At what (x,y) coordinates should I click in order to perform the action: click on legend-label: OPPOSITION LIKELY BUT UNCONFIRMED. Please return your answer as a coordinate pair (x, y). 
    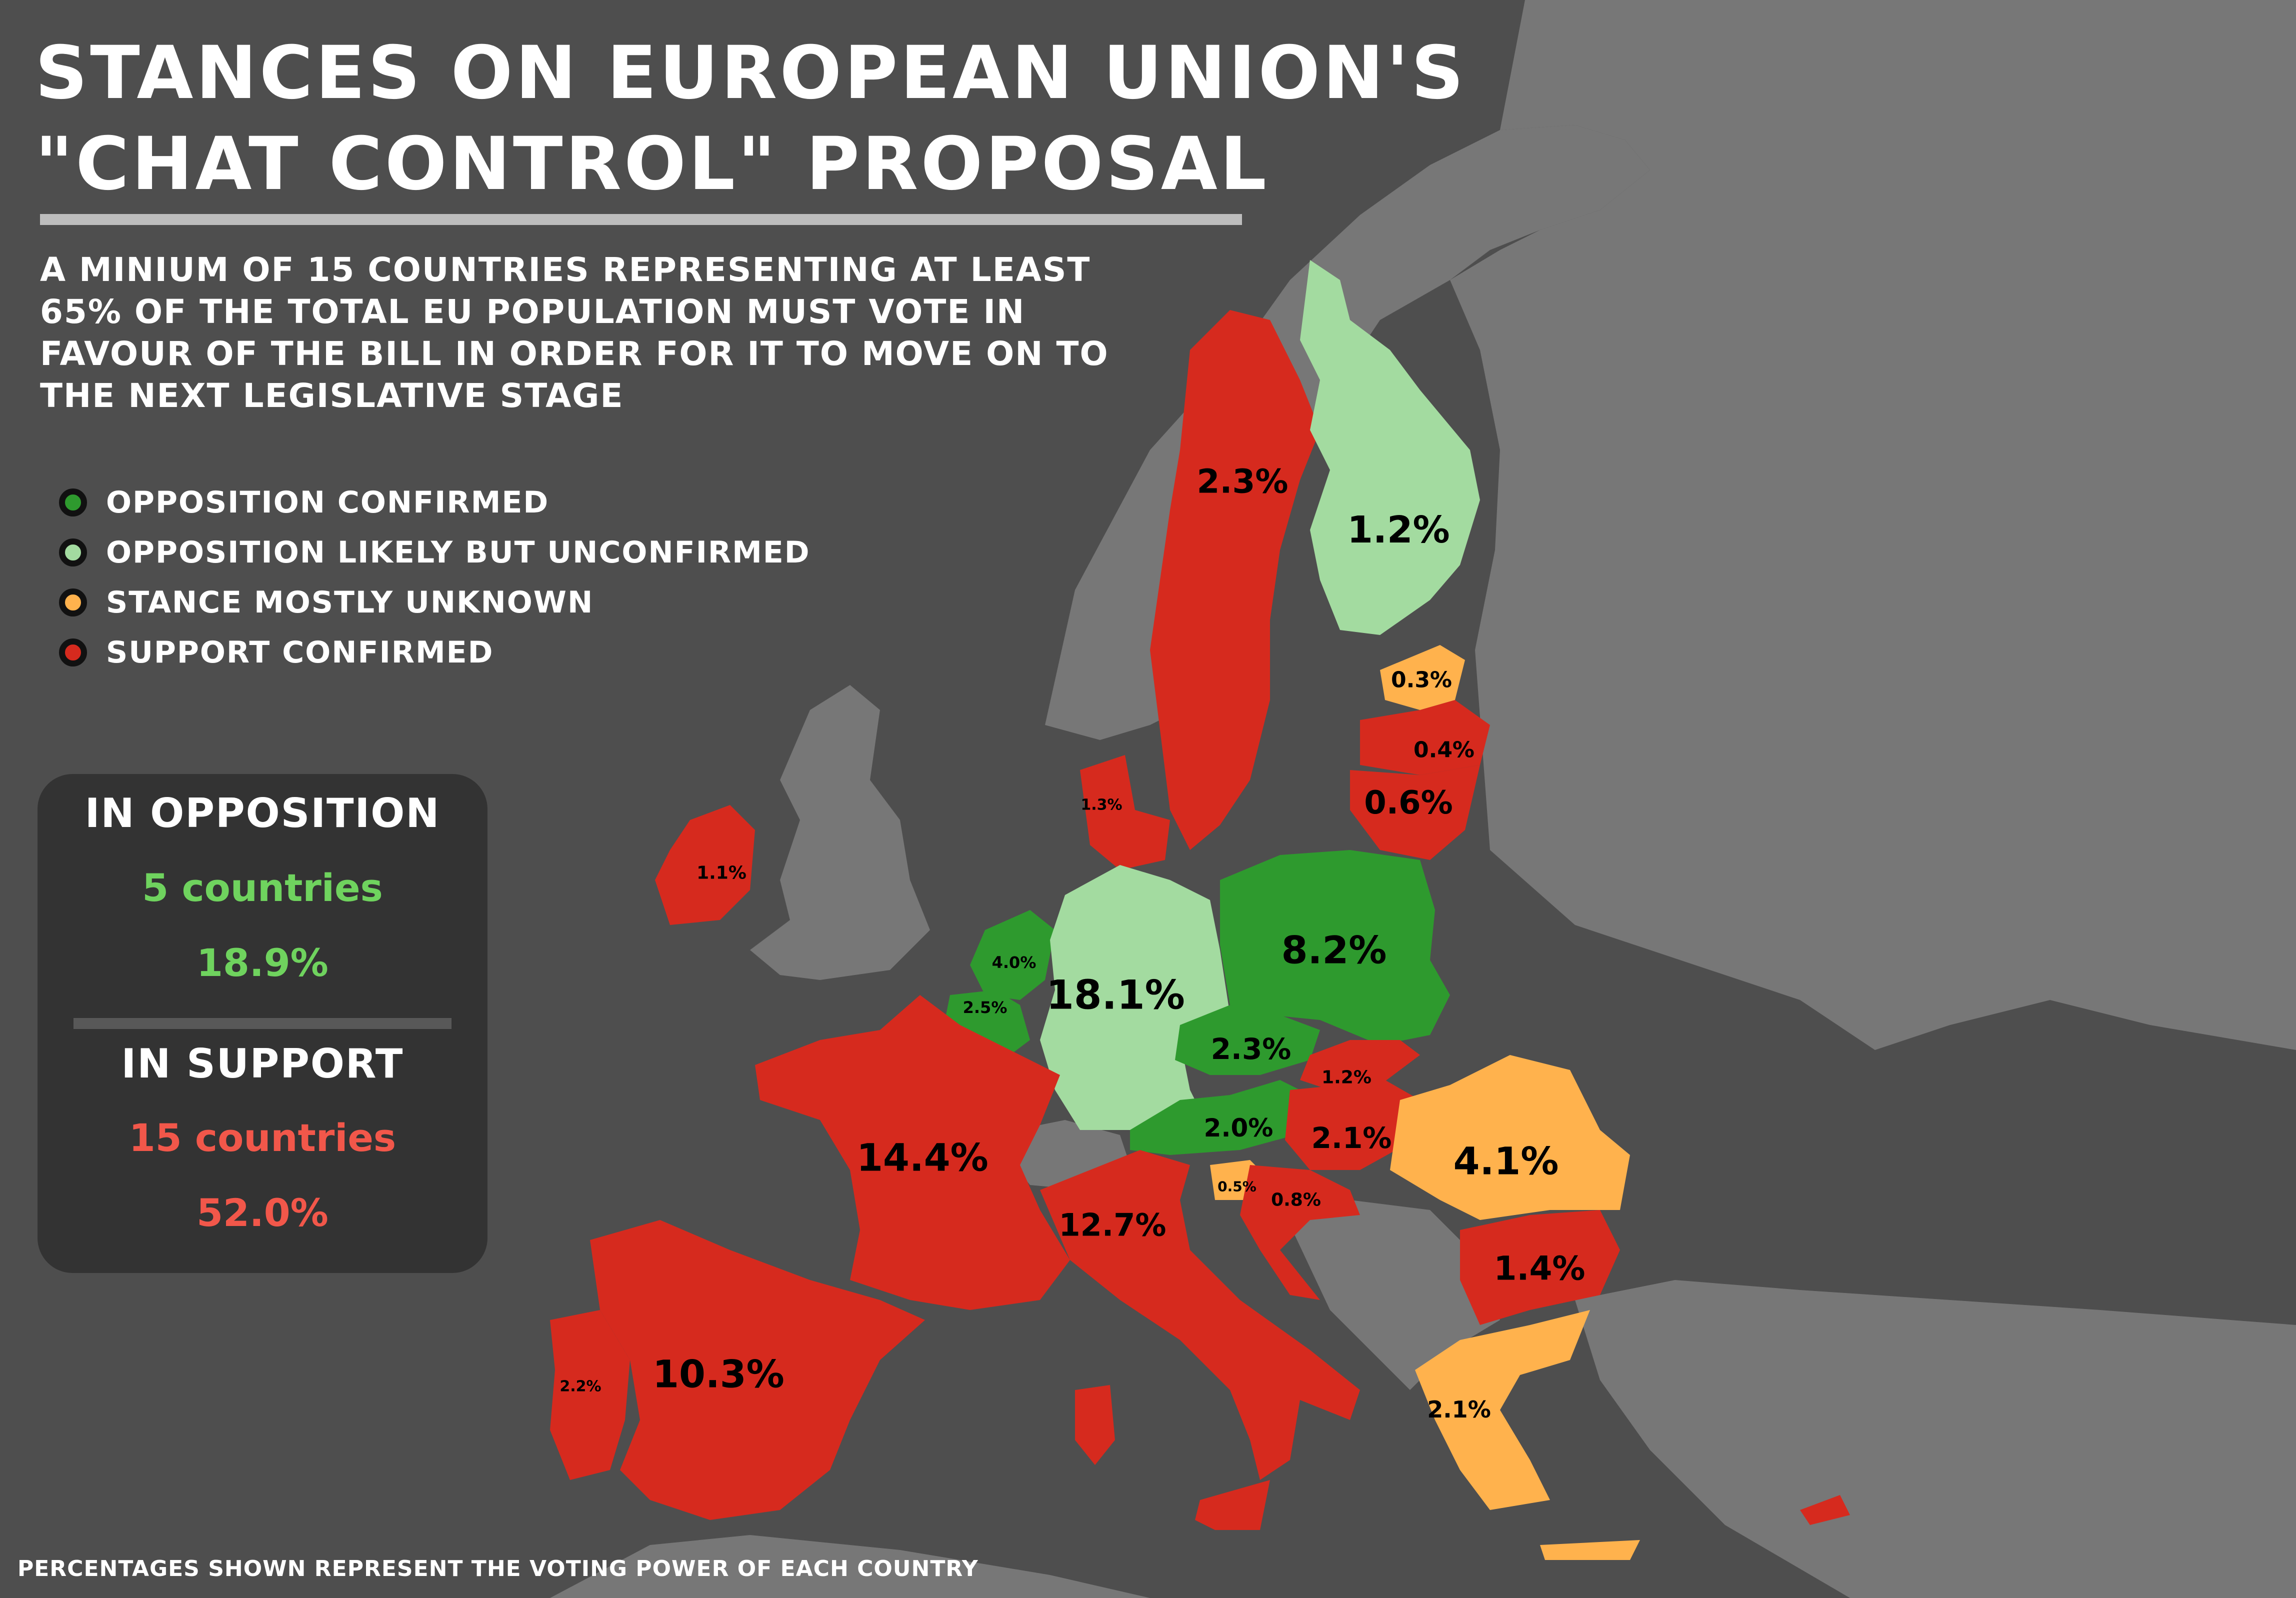
    Looking at the image, I should click on (458, 552).